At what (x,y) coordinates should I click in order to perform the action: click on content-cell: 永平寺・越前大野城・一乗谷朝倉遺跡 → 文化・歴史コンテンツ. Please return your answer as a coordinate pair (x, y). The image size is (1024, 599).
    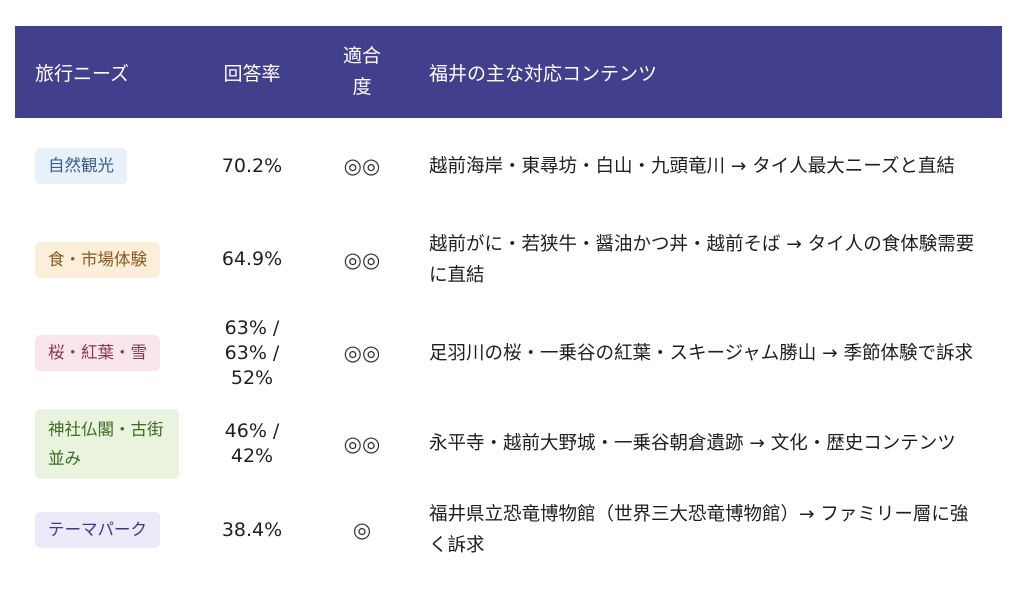
    Looking at the image, I should click on (692, 443).